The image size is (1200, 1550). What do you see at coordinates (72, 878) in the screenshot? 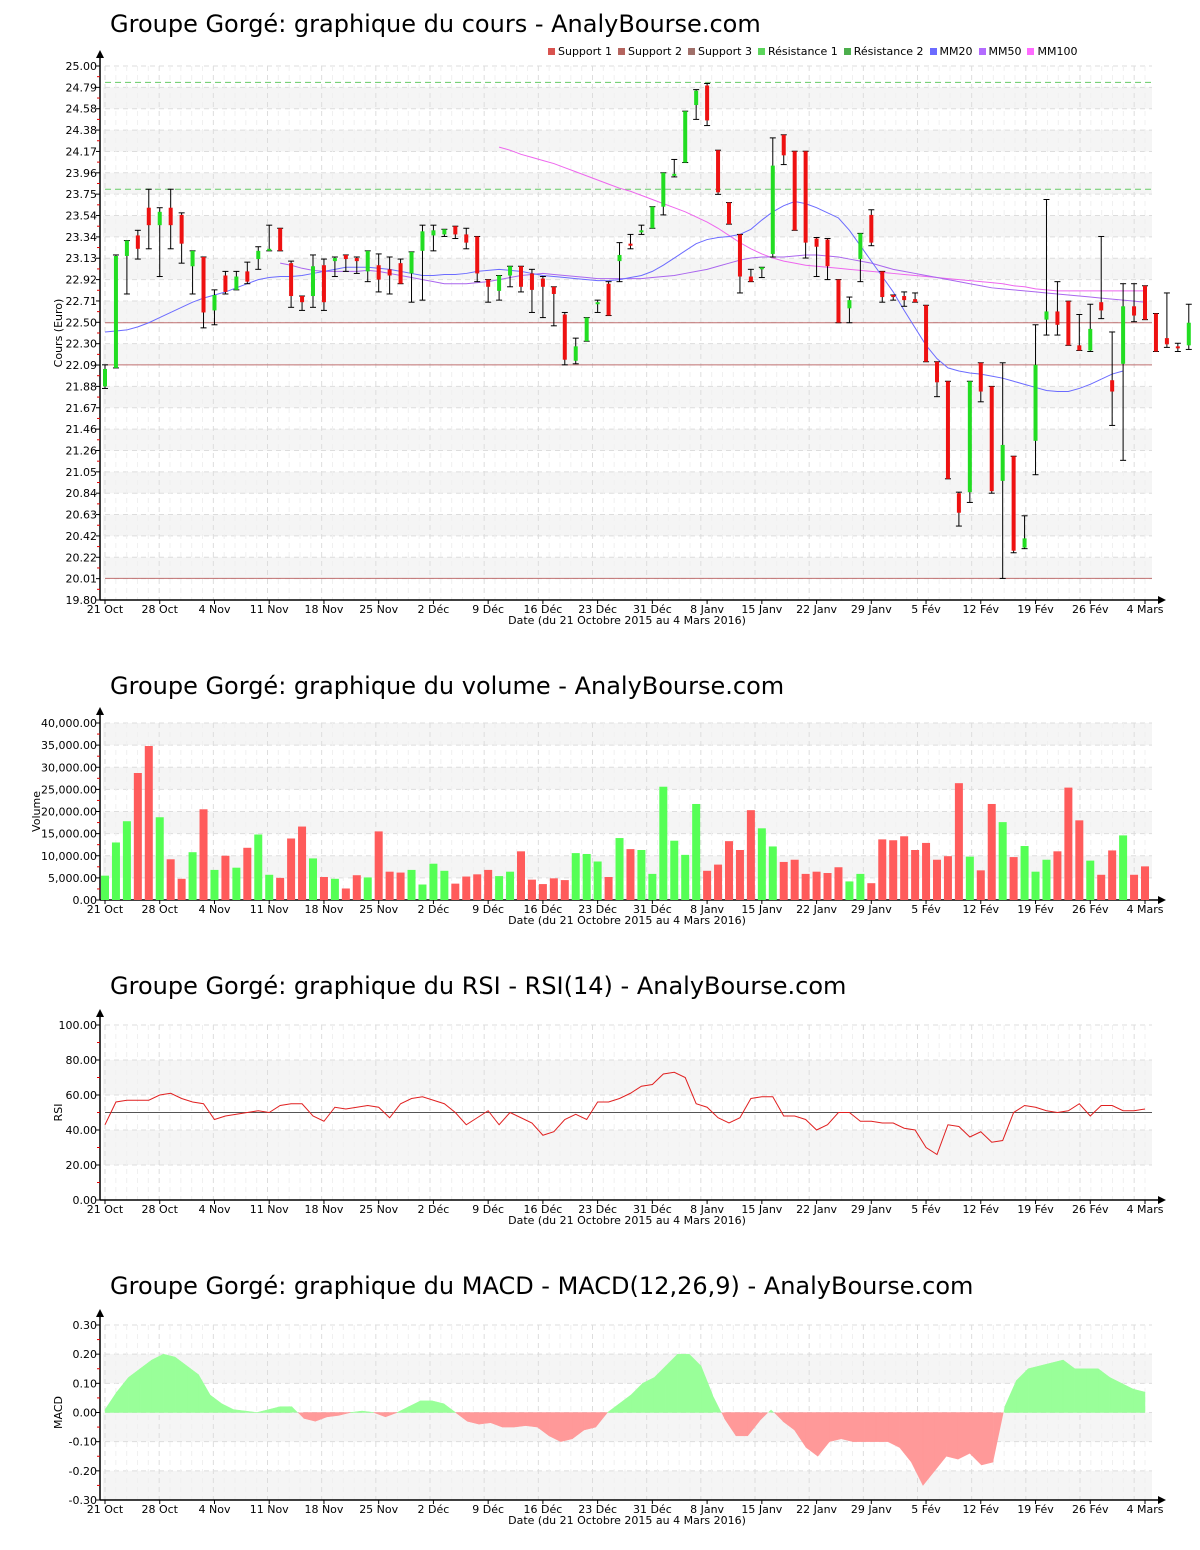
I see `svg-text: 5,000.00` at bounding box center [72, 878].